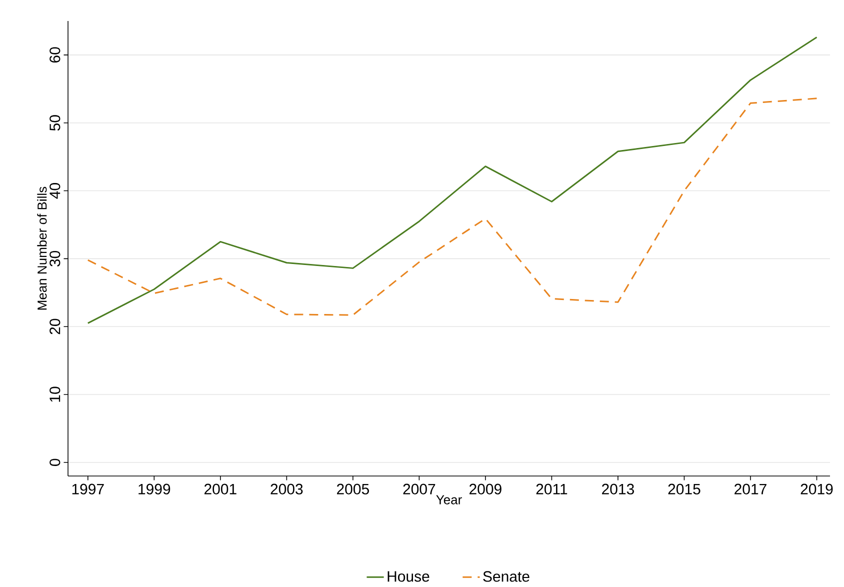 The image size is (844, 587). Describe the element at coordinates (88, 489) in the screenshot. I see `x-tick-label: 1997` at that location.